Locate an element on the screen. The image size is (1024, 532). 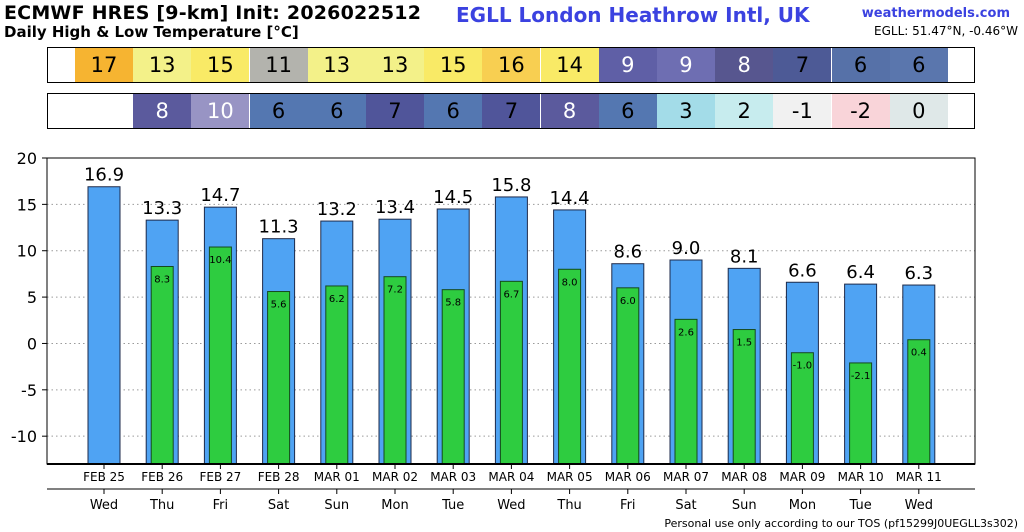
high_strip-cell: 16 is located at coordinates (511, 65).